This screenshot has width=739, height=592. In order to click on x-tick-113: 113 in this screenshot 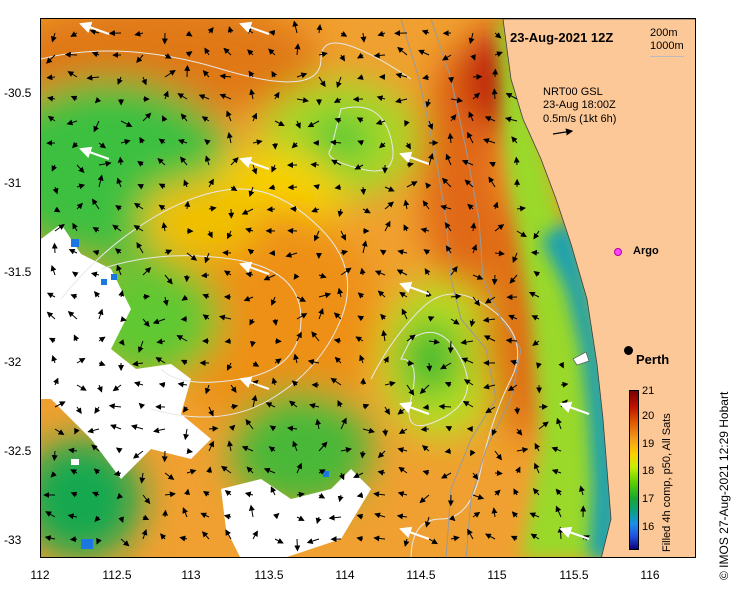, I will do `click(191, 575)`.